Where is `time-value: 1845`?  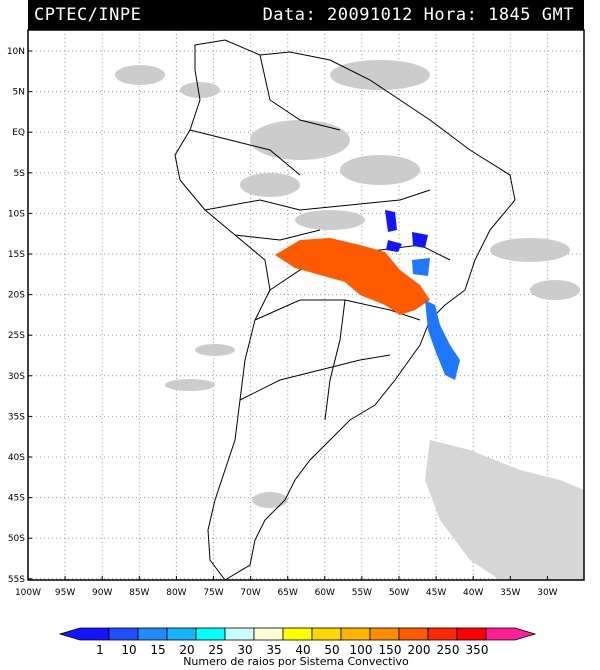
time-value: 1845 is located at coordinates (510, 15).